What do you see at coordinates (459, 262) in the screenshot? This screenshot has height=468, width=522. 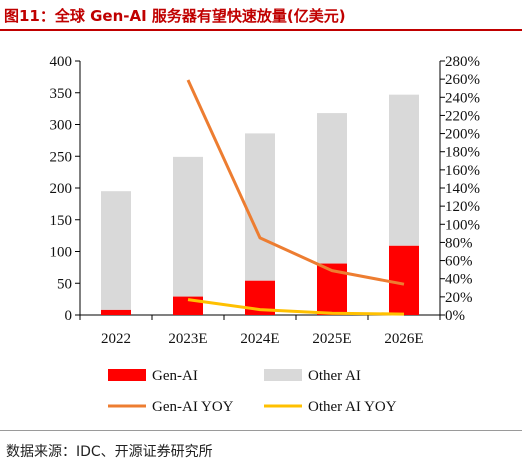 I see `right-tick-label: 60%` at bounding box center [459, 262].